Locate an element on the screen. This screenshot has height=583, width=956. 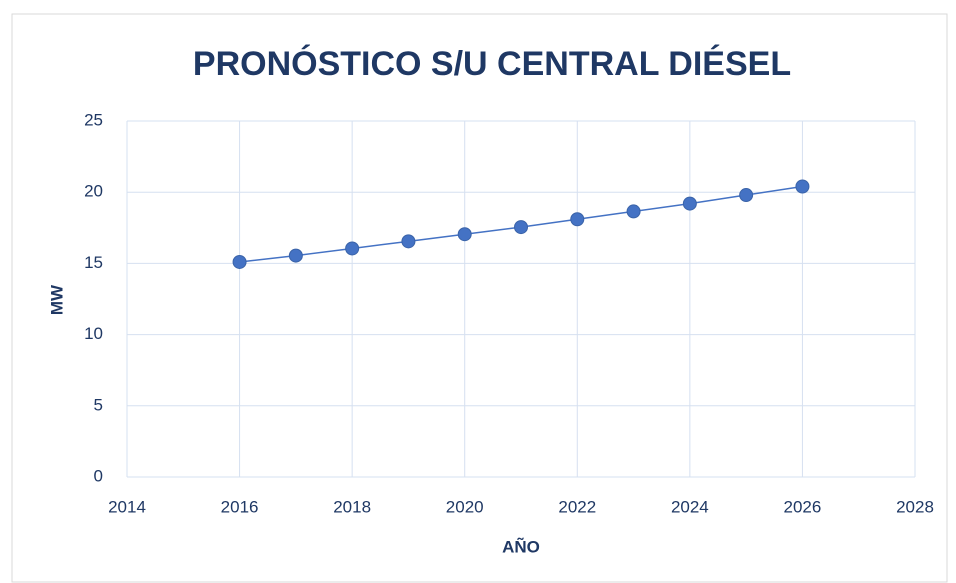
x-tick-label: 2014 is located at coordinates (127, 506).